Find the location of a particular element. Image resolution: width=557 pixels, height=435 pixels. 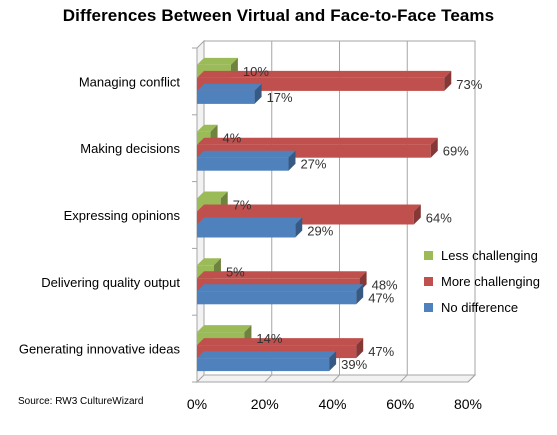

data-label: 10% is located at coordinates (256, 71).